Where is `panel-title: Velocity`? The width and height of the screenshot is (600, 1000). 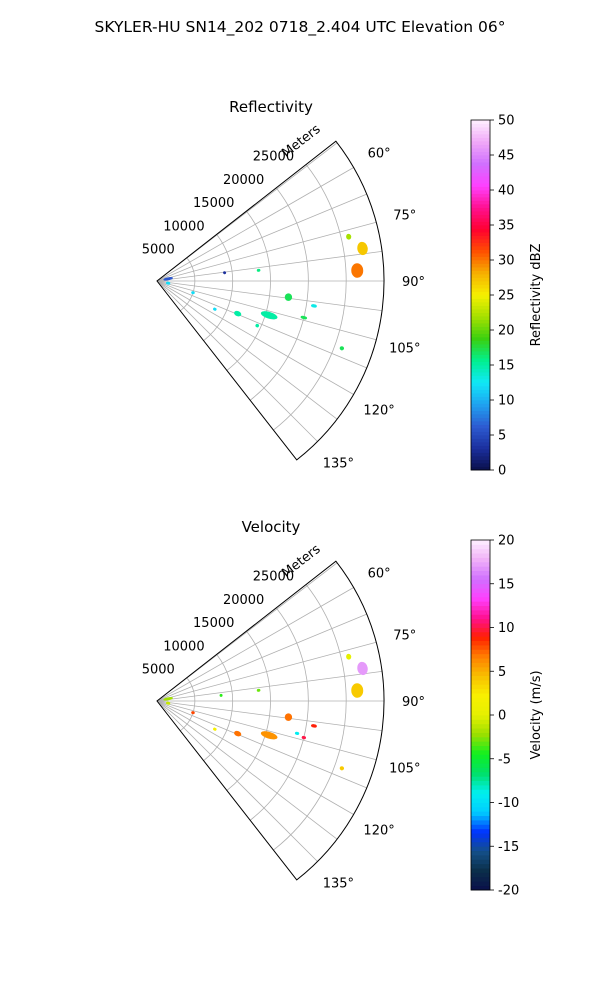 panel-title: Velocity is located at coordinates (271, 527).